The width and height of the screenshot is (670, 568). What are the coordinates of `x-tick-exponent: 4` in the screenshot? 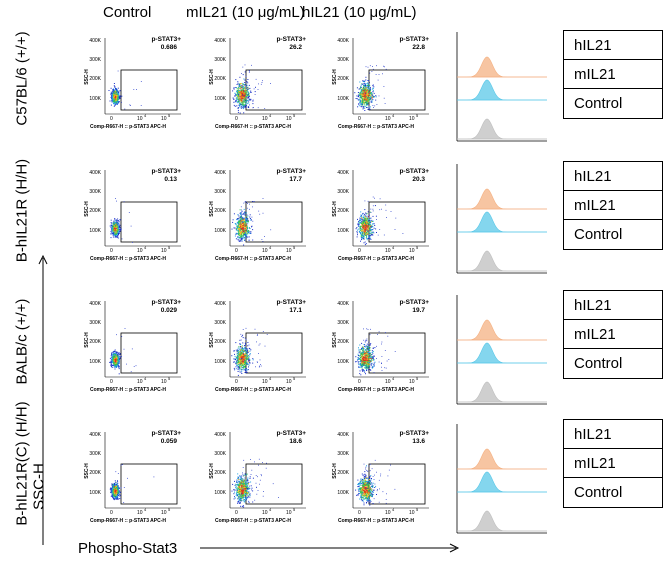 It's located at (393, 115).